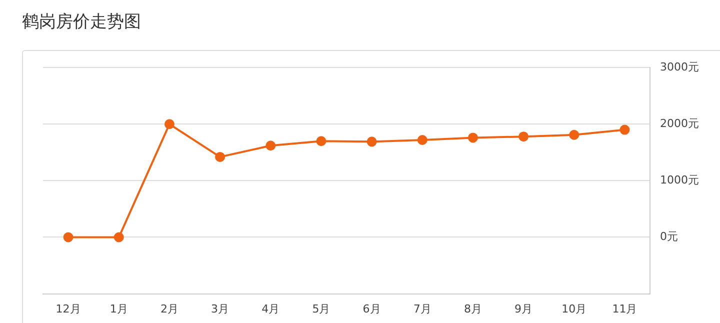 The height and width of the screenshot is (323, 720). Describe the element at coordinates (119, 309) in the screenshot. I see `x-tick-label: 1月` at that location.